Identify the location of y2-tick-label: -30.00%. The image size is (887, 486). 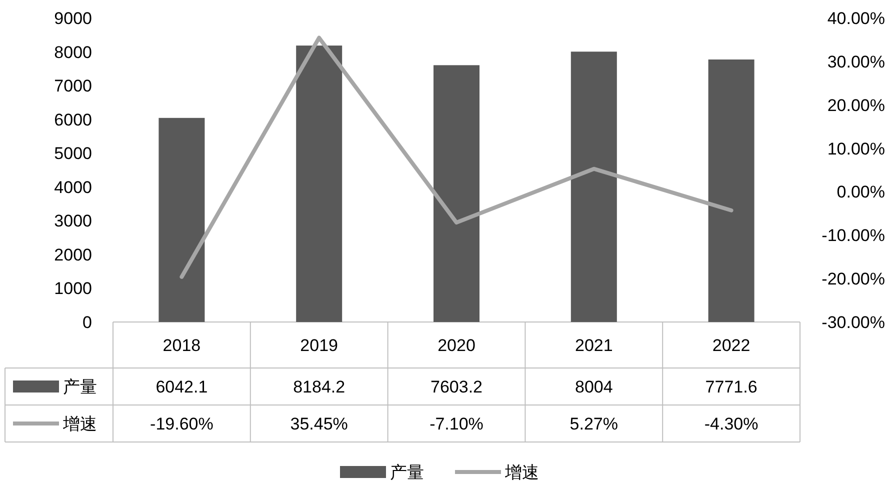
(853, 322).